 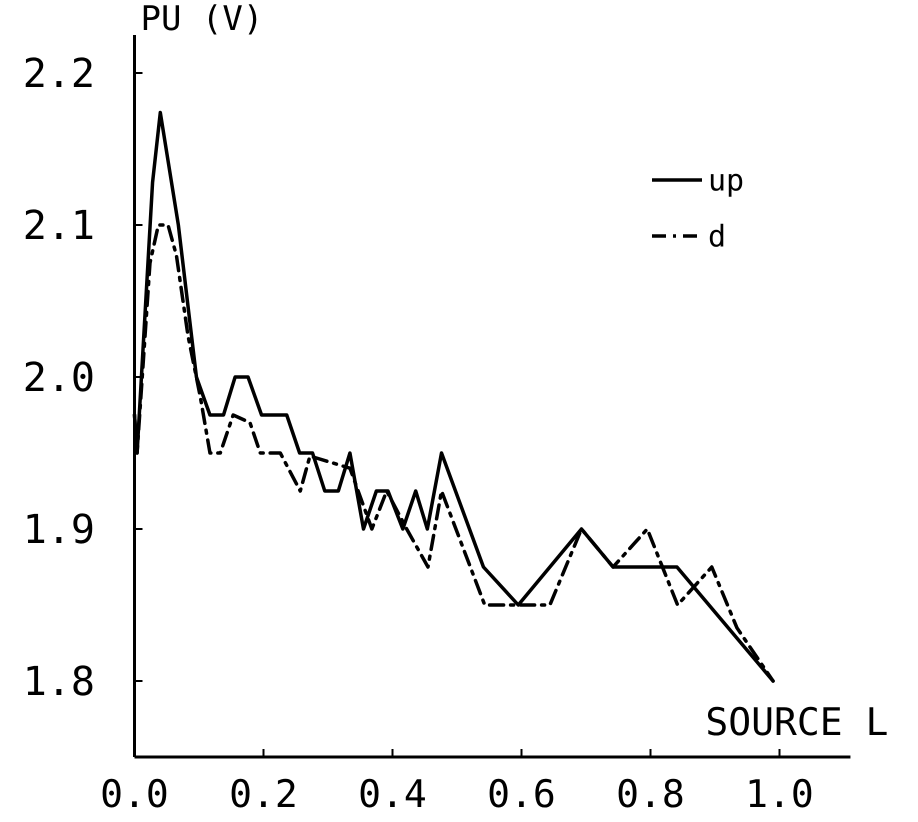 I want to click on y-axis-title: PU (V), so click(x=202, y=19).